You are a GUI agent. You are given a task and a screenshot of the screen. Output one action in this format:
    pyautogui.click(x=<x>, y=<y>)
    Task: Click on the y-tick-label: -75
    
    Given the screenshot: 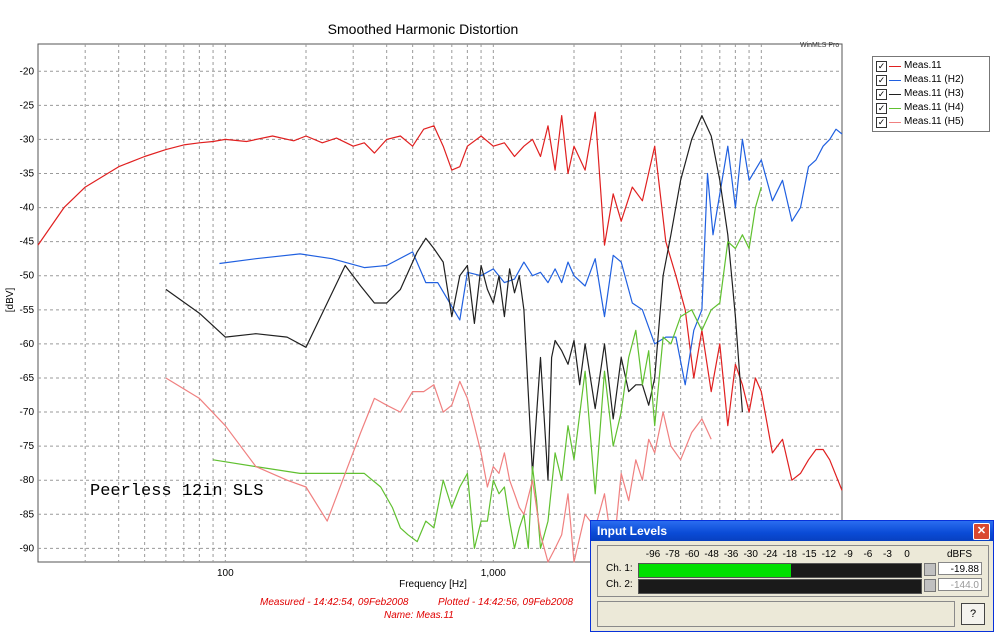 What is the action you would take?
    pyautogui.click(x=27, y=446)
    